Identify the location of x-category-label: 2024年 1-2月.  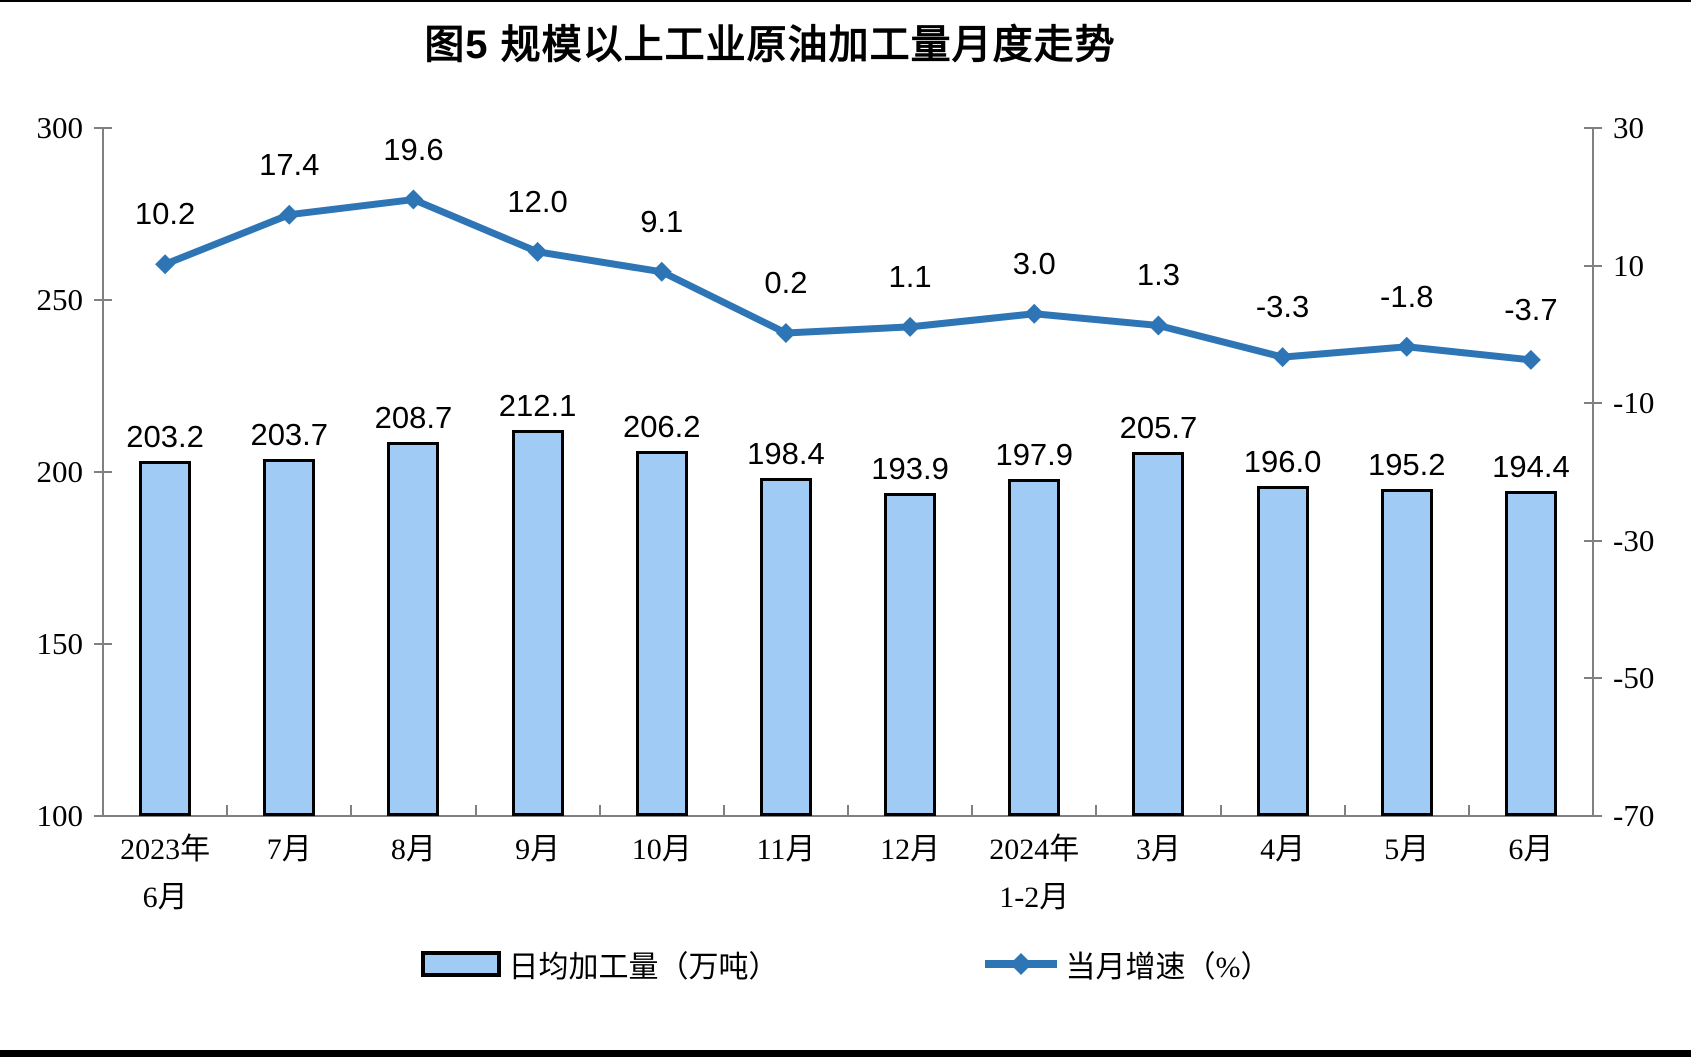
(1034, 873).